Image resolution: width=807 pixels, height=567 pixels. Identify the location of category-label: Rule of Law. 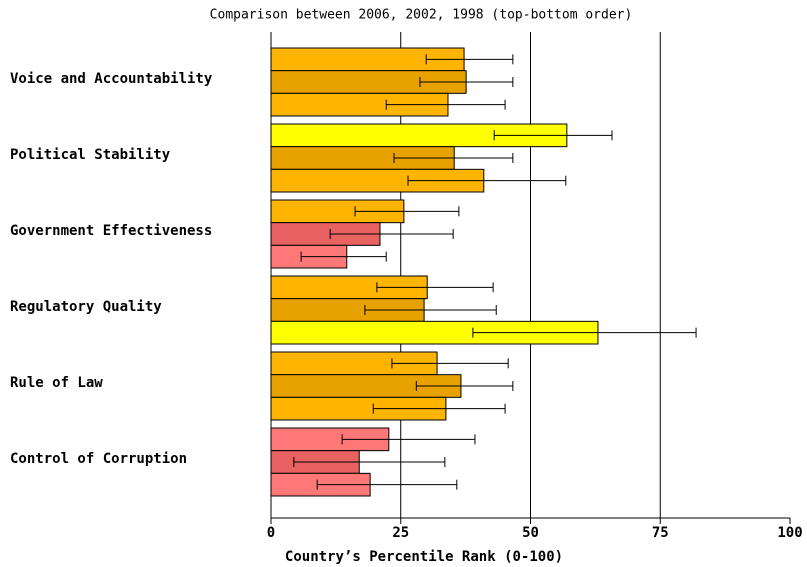
(56, 383).